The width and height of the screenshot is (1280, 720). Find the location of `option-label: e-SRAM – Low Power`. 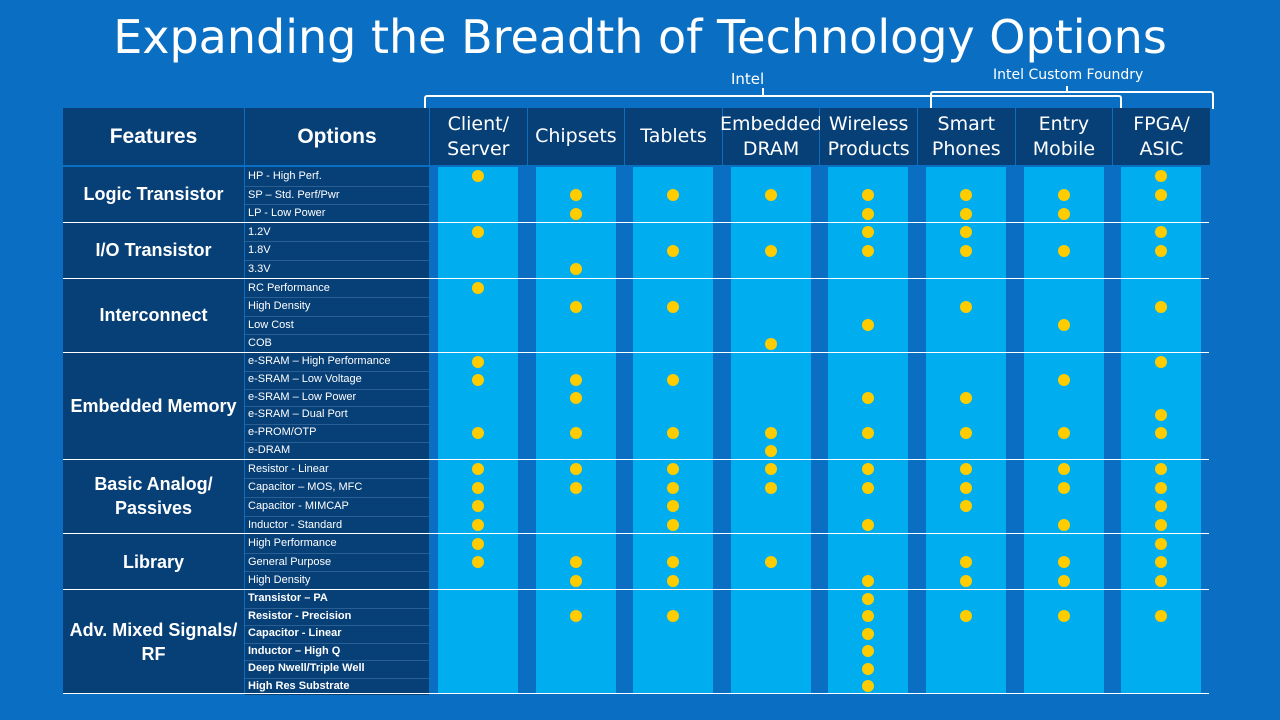

option-label: e-SRAM – Low Power is located at coordinates (337, 397).